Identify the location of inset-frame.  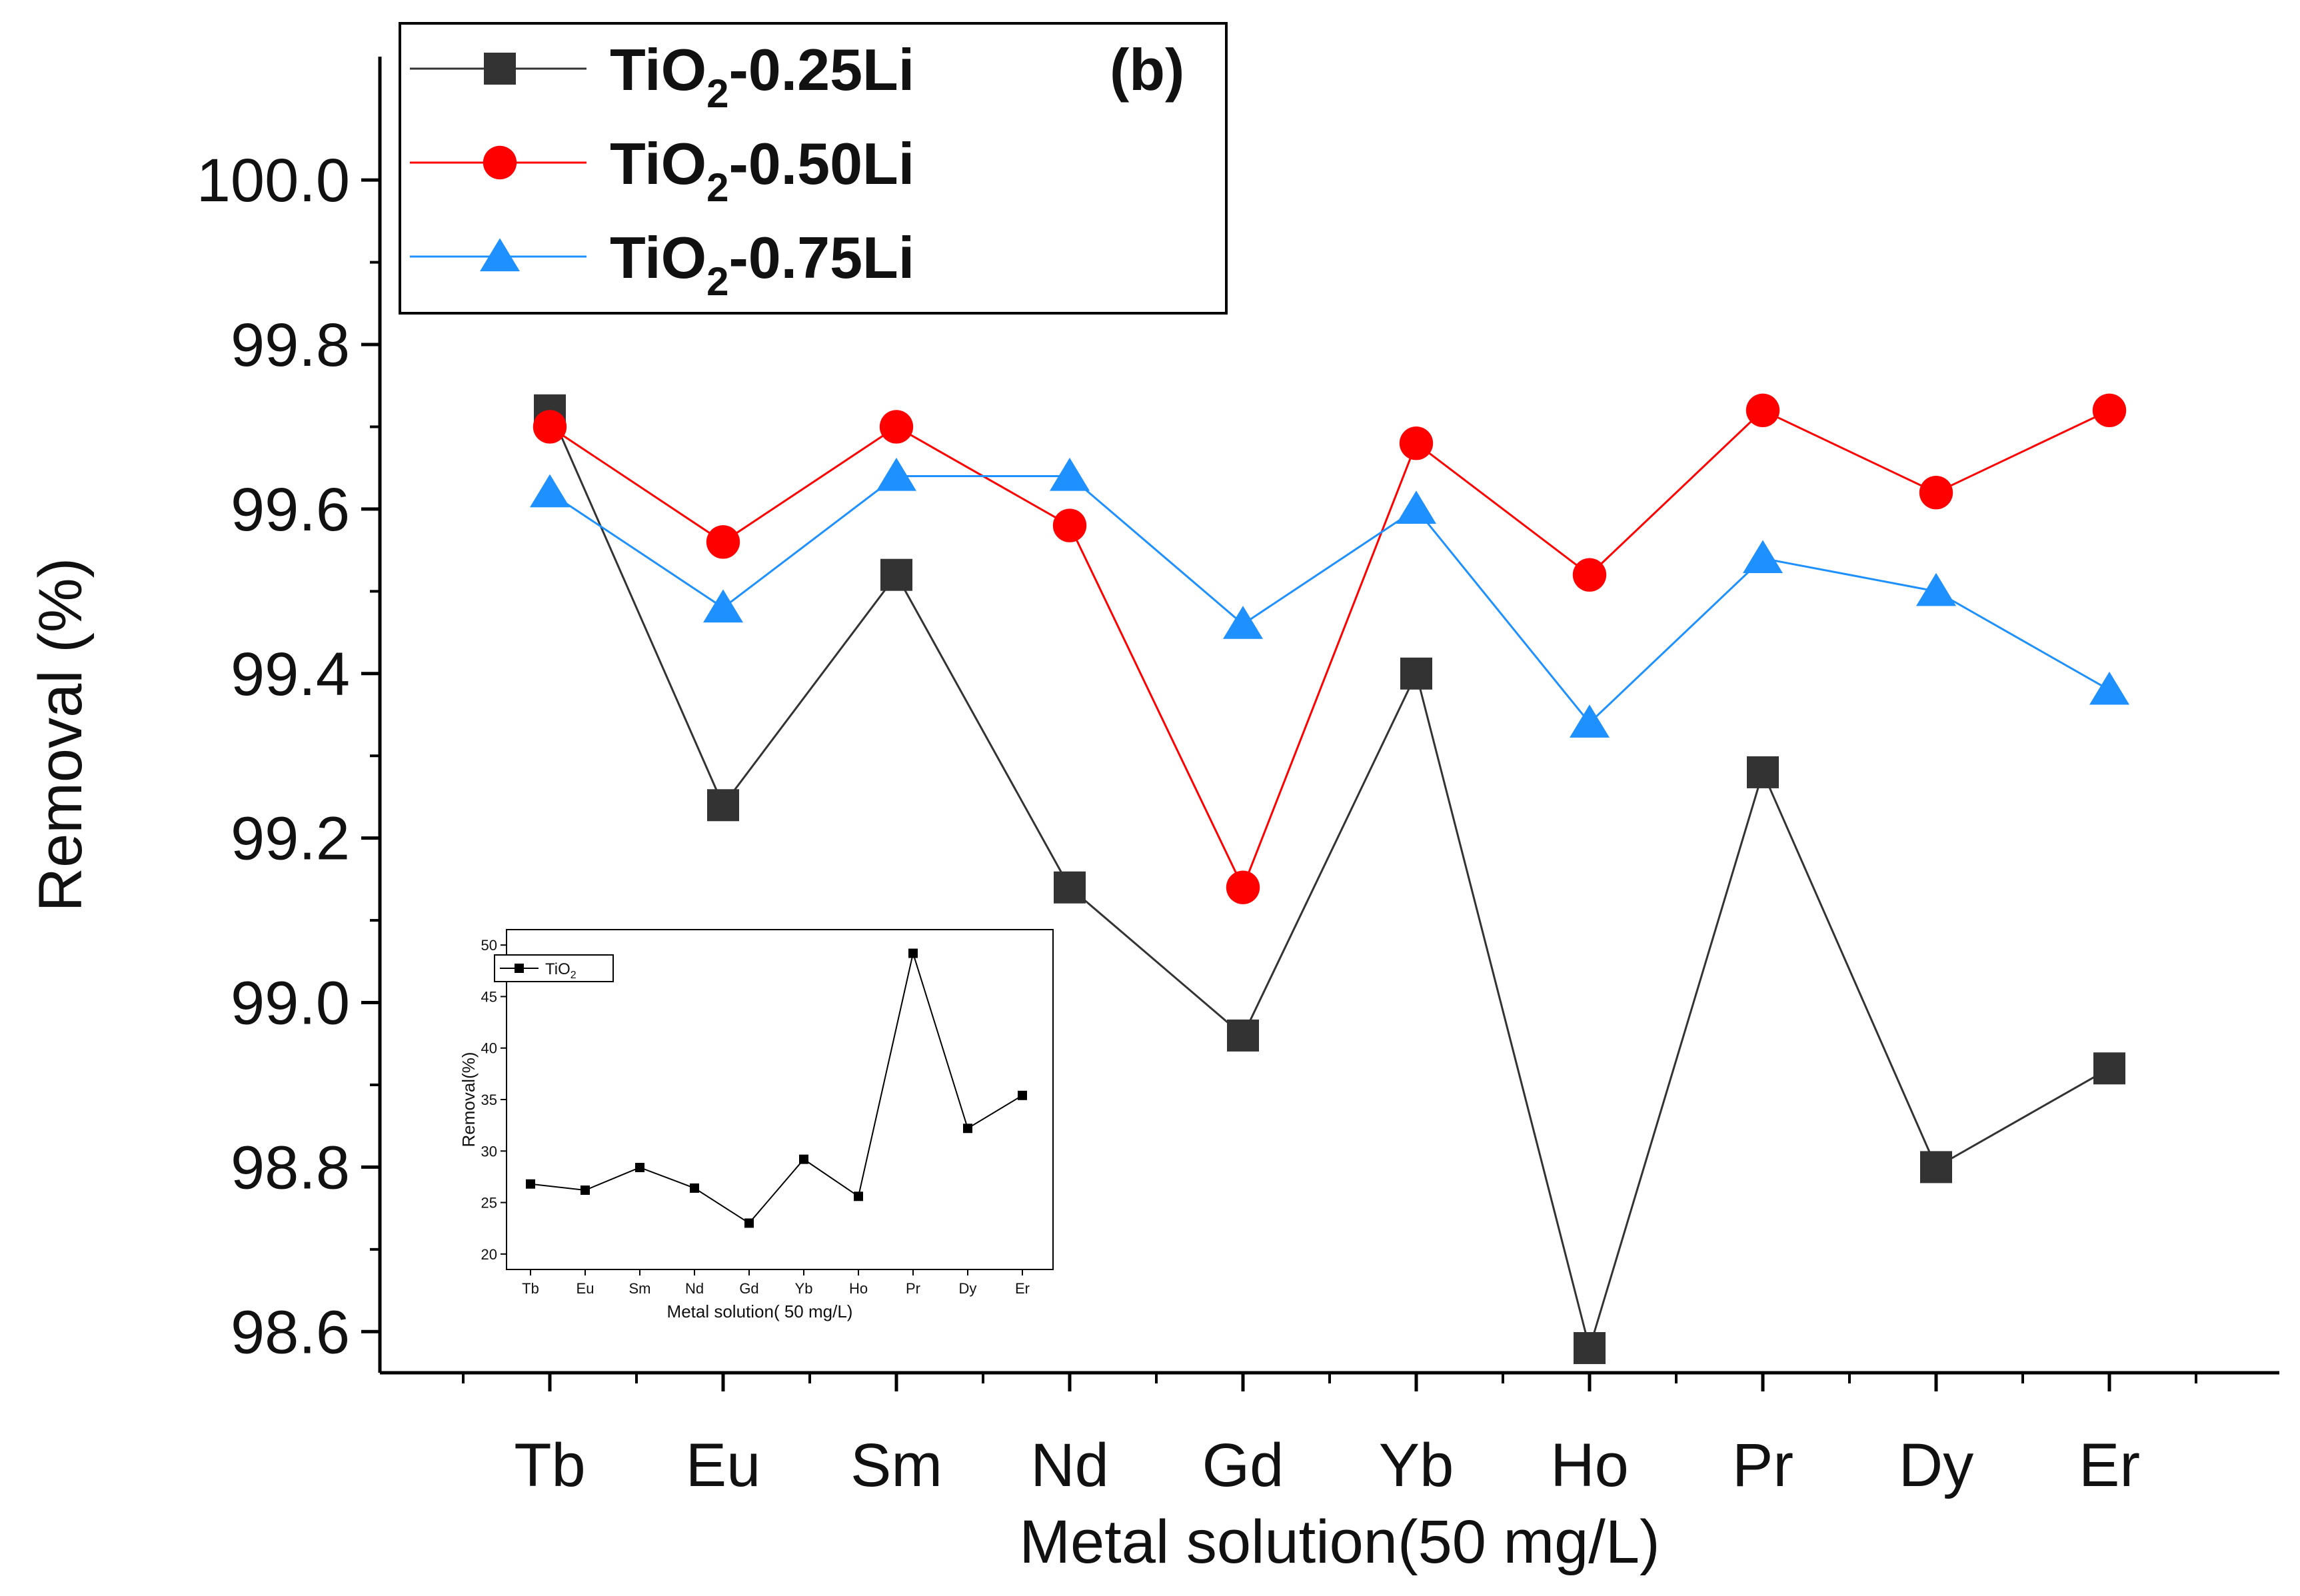
(780, 1099).